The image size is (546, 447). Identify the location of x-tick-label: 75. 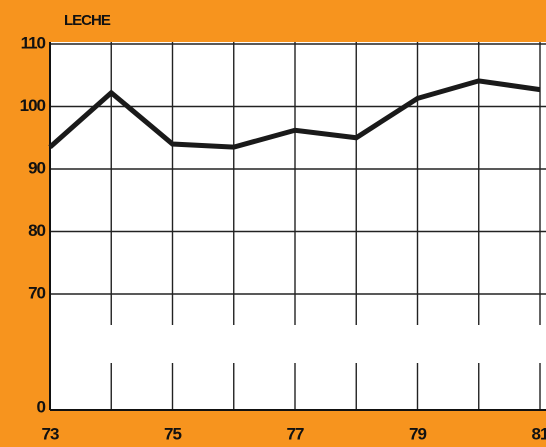
(172, 433).